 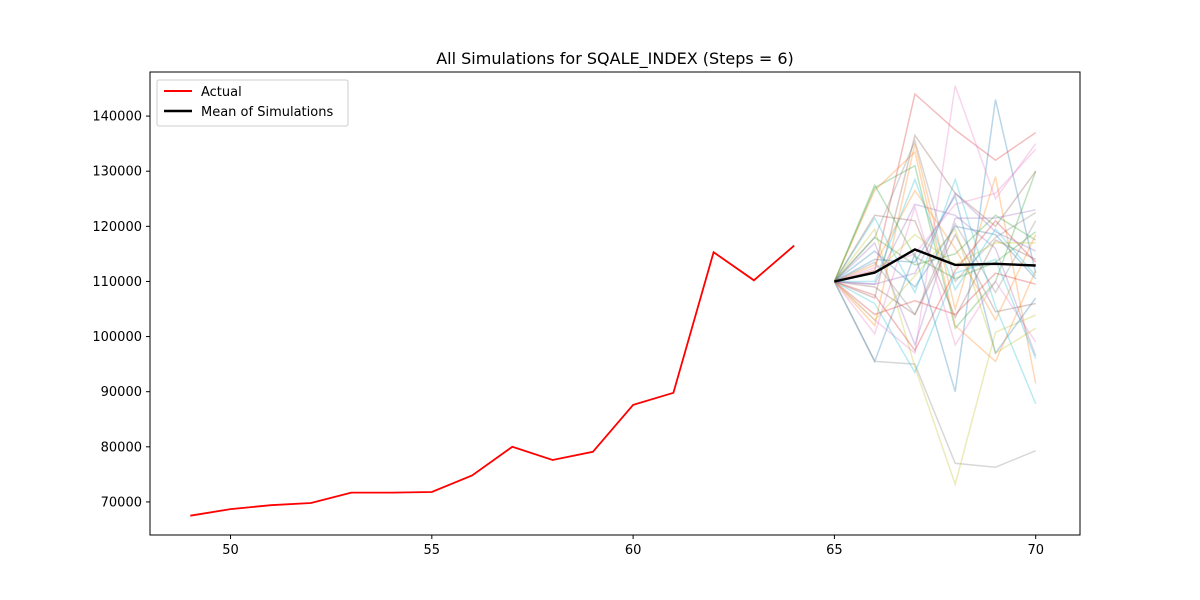 I want to click on legend: Actual Mean of Simulations, so click(x=252, y=103).